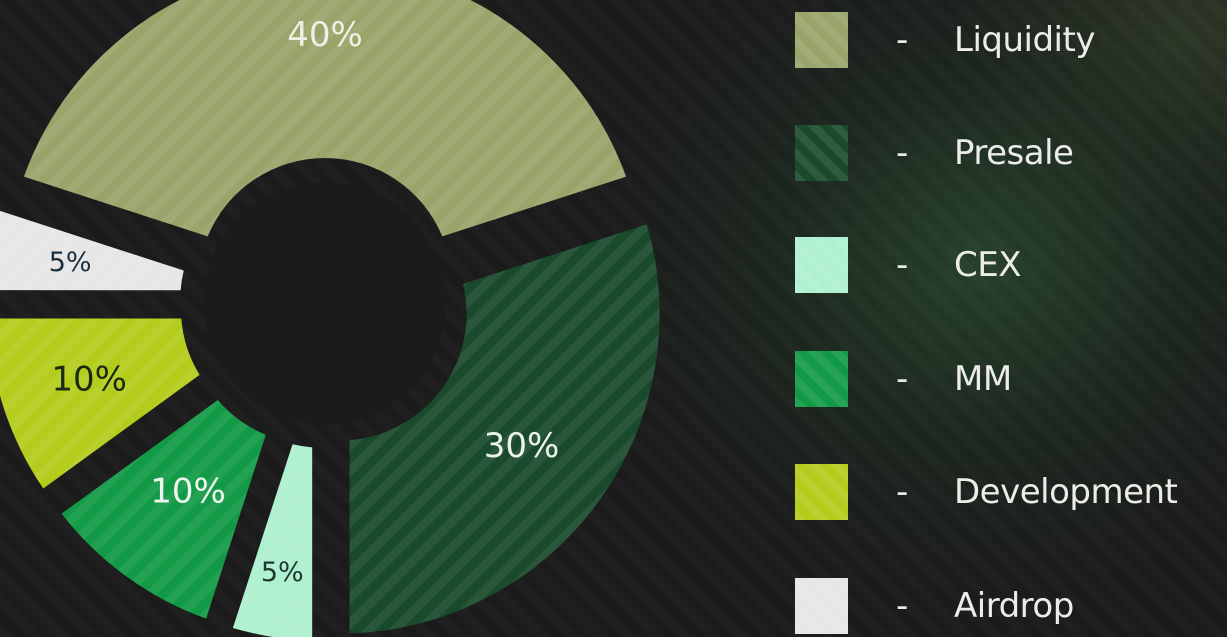  I want to click on donut-hole, so click(325, 303).